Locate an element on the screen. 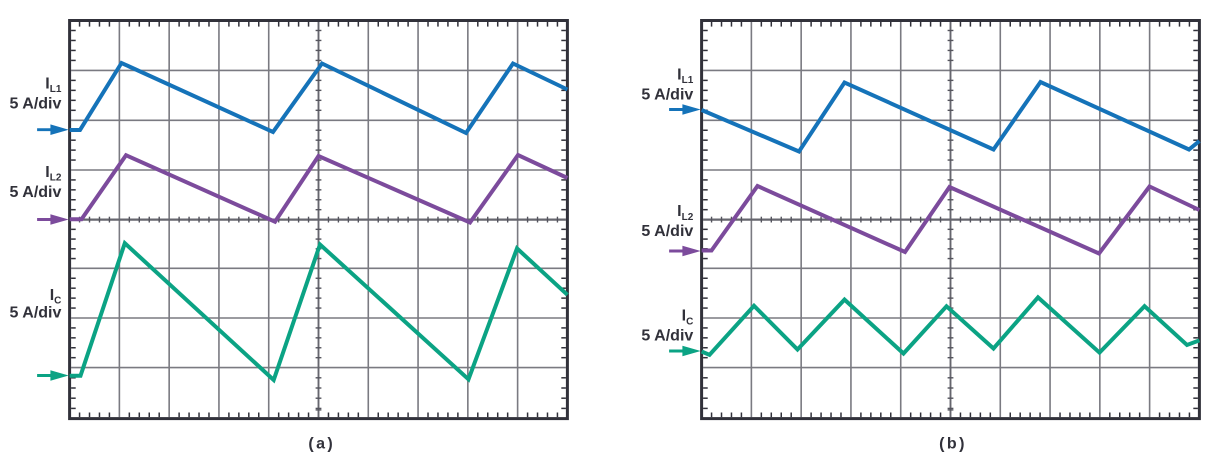  svg-text: (a) is located at coordinates (321, 443).